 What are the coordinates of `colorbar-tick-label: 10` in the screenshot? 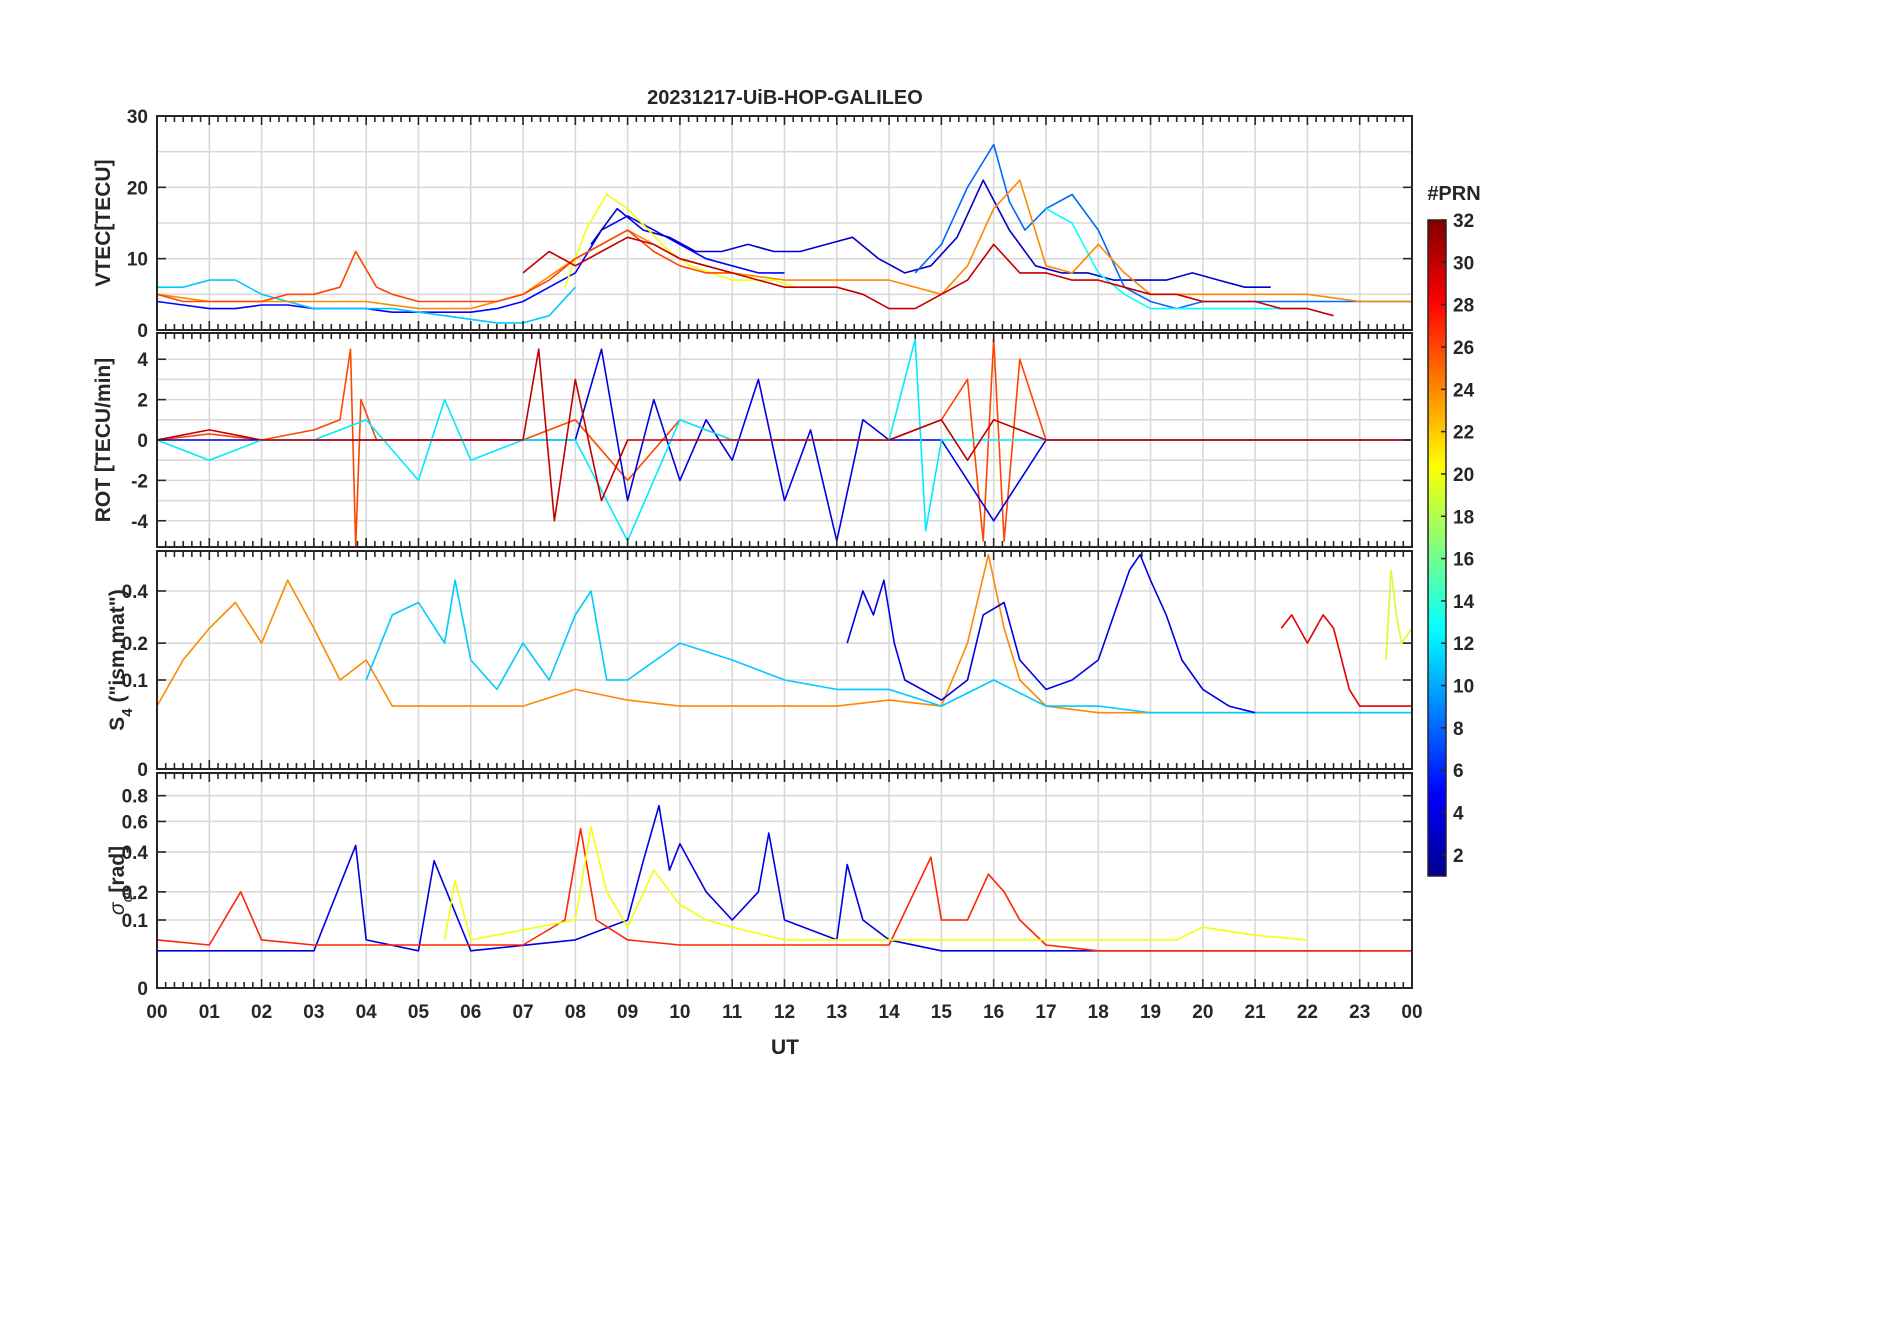 It's located at (1463, 687).